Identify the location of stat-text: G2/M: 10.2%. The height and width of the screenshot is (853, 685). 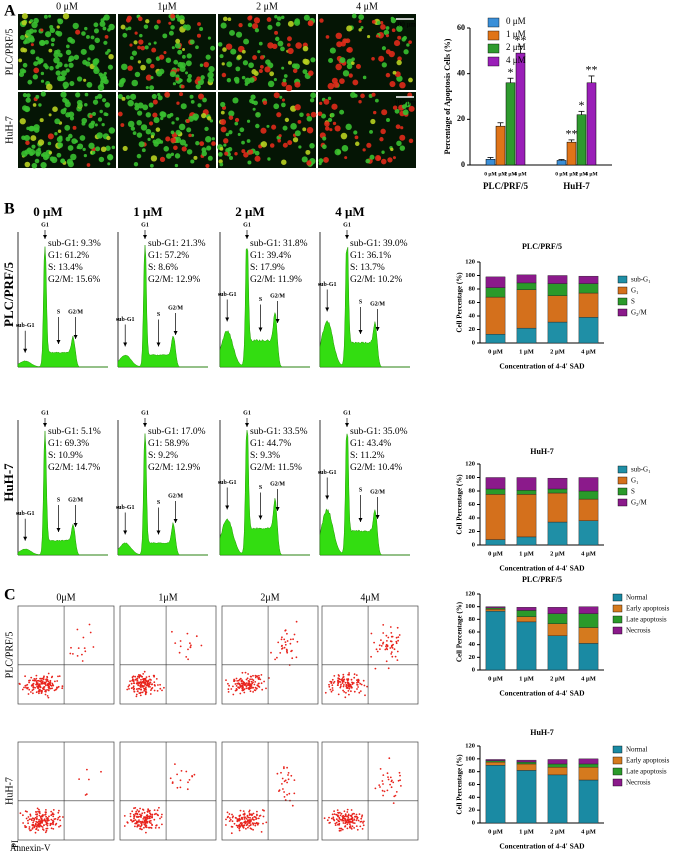
(376, 280).